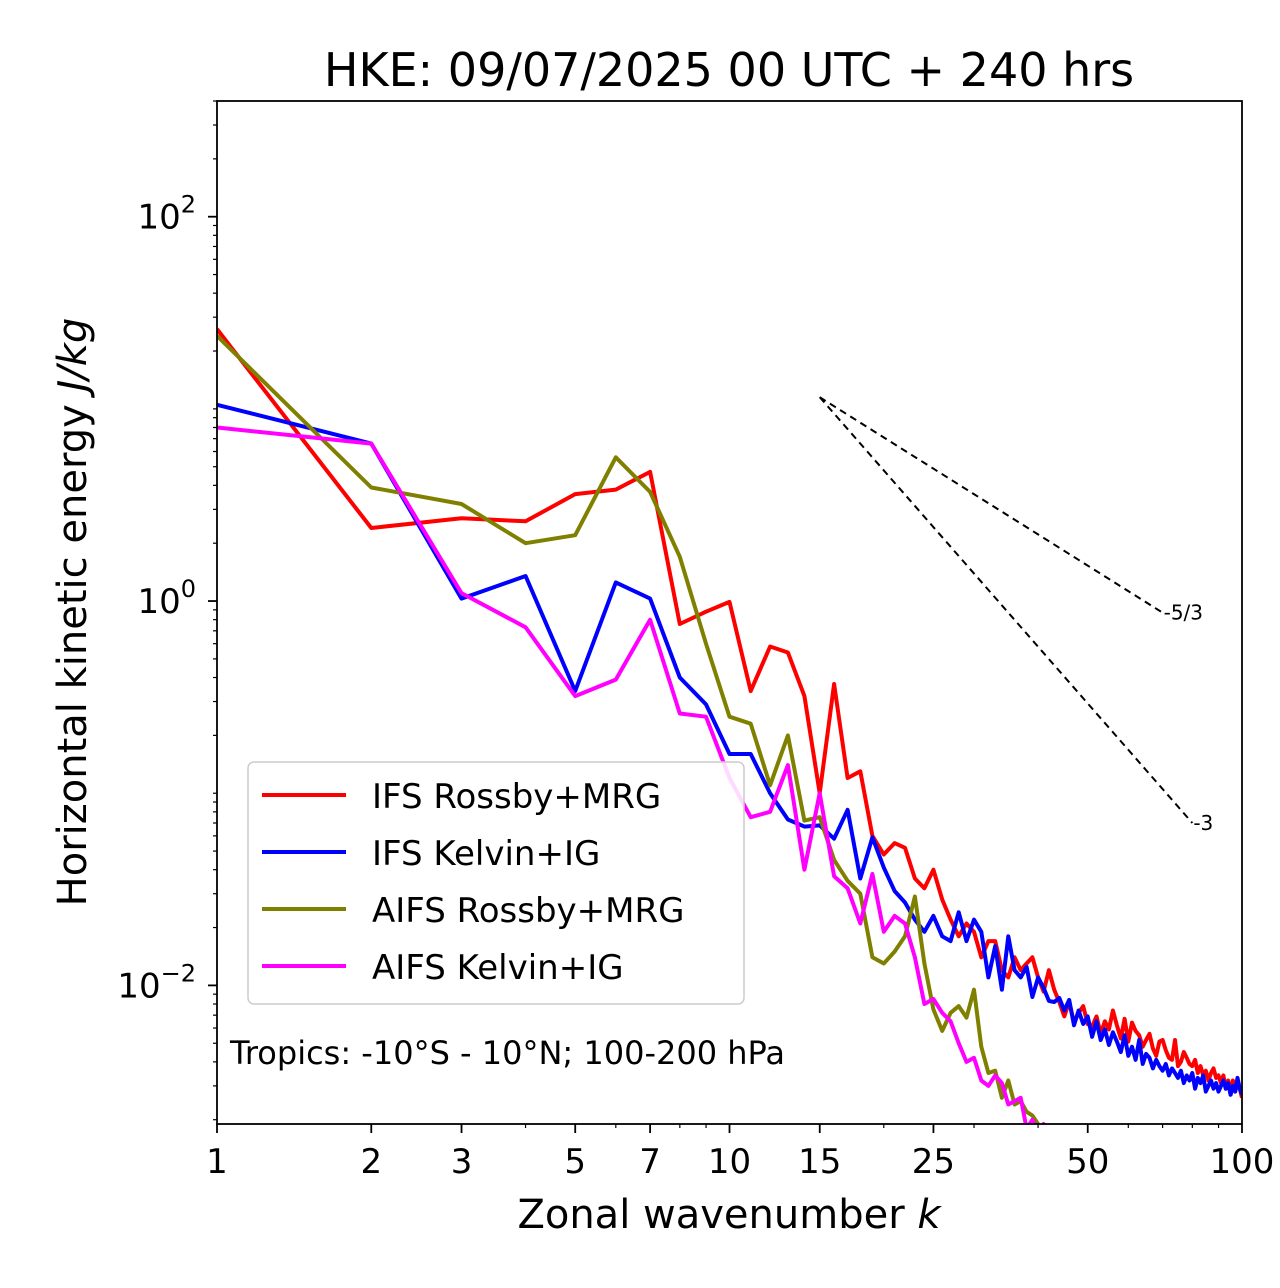 Image resolution: width=1280 pixels, height=1288 pixels. Describe the element at coordinates (498, 968) in the screenshot. I see `legend-label-aifs-kelvin: AIFS Kelvin+IG` at that location.